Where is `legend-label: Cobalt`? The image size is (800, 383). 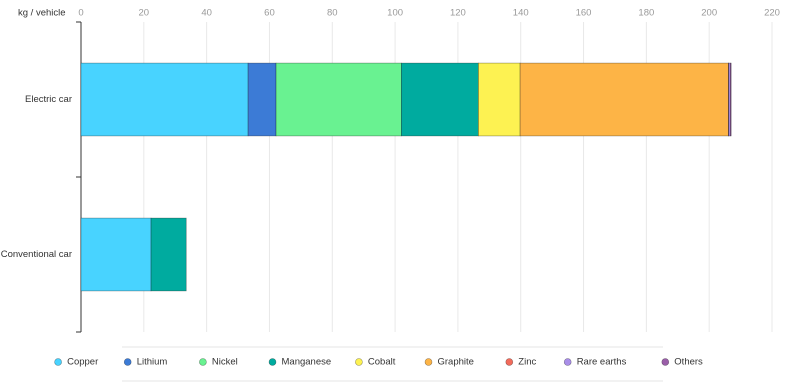 legend-label: Cobalt is located at coordinates (382, 362).